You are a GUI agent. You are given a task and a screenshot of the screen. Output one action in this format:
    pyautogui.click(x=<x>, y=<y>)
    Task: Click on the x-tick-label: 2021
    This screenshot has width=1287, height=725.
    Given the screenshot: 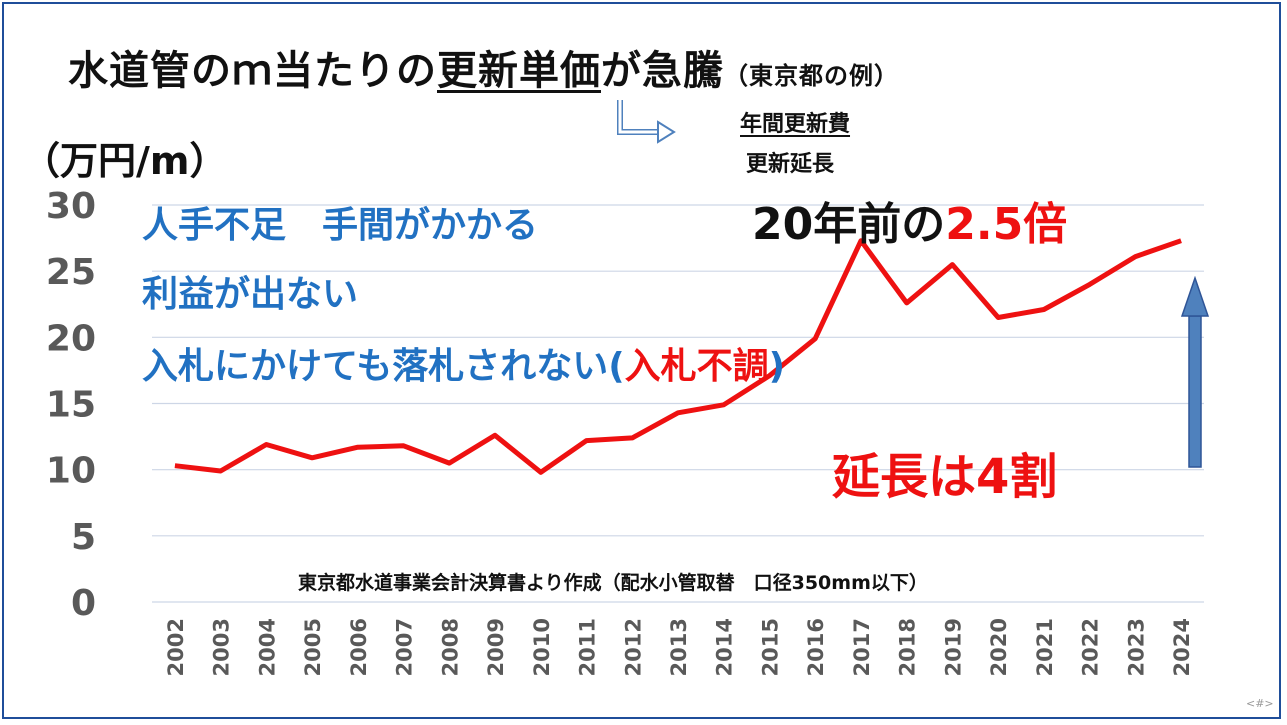 What is the action you would take?
    pyautogui.click(x=1045, y=647)
    